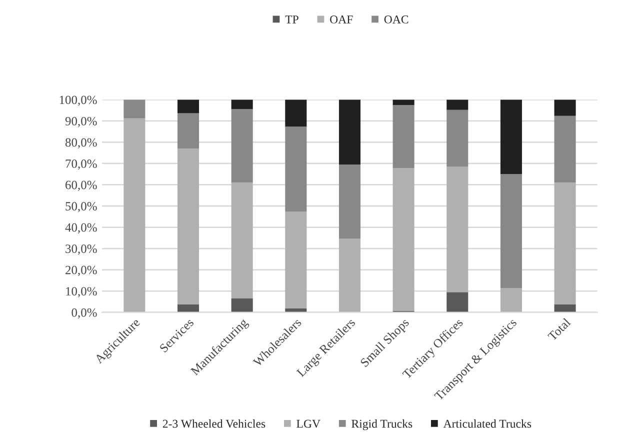 This screenshot has width=619, height=443. Describe the element at coordinates (78, 101) in the screenshot. I see `y-tick-label: 100,0%` at that location.